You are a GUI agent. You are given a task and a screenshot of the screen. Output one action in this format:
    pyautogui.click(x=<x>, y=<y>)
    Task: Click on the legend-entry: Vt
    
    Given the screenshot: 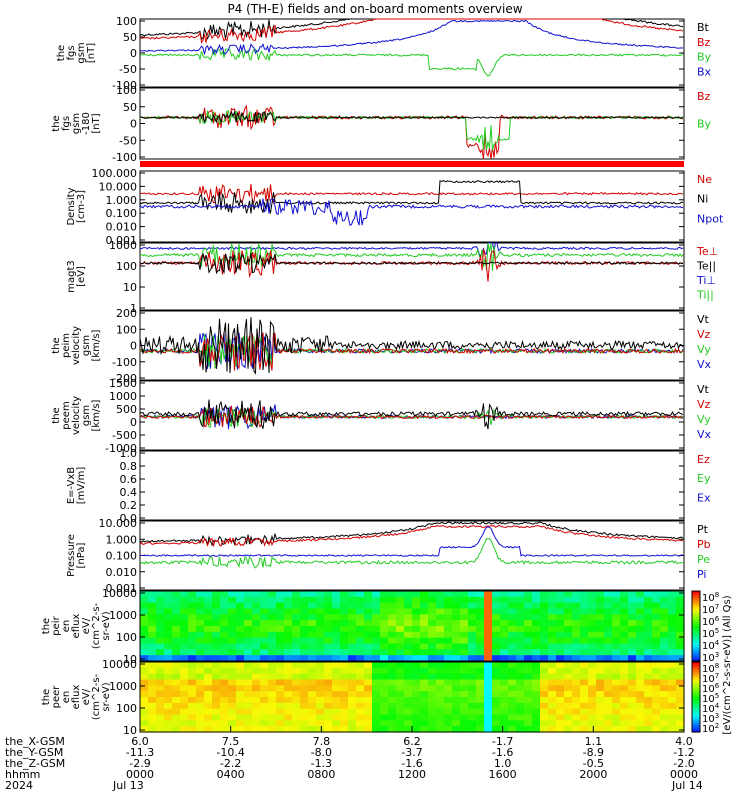 What is the action you would take?
    pyautogui.click(x=703, y=389)
    